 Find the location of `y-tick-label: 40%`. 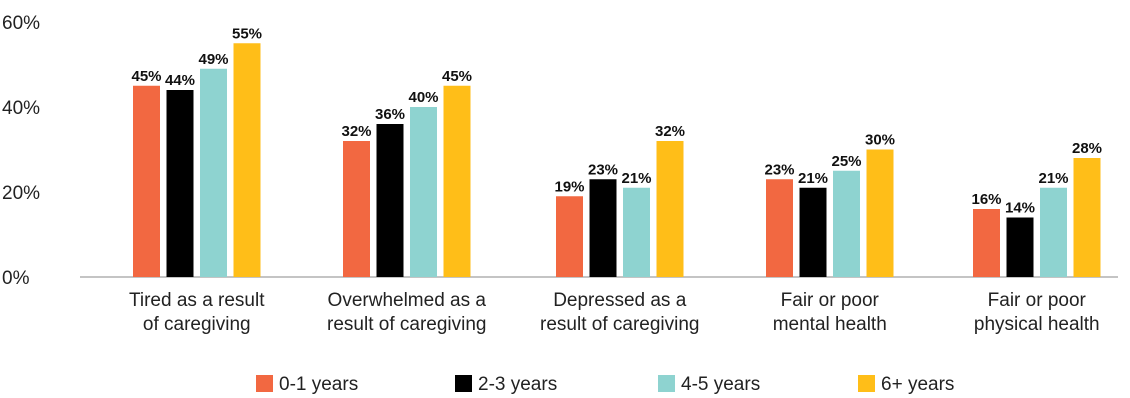

y-tick-label: 40% is located at coordinates (21, 108).